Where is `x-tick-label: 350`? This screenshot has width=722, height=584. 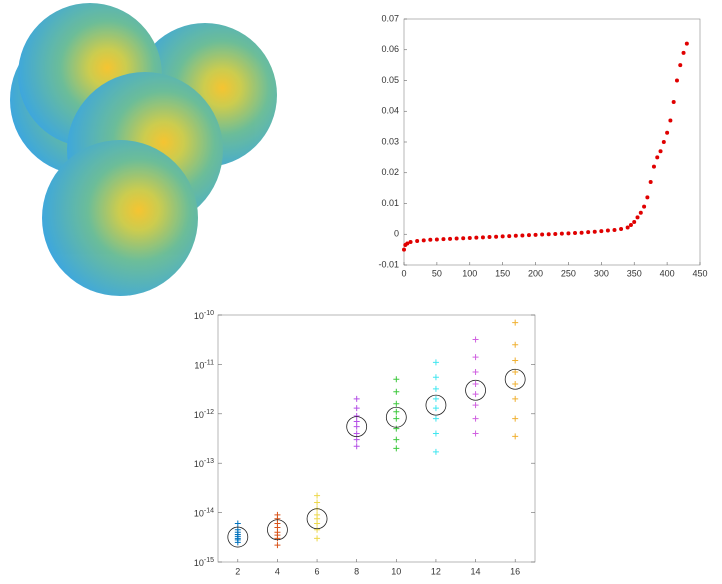
x-tick-label: 350 is located at coordinates (634, 273).